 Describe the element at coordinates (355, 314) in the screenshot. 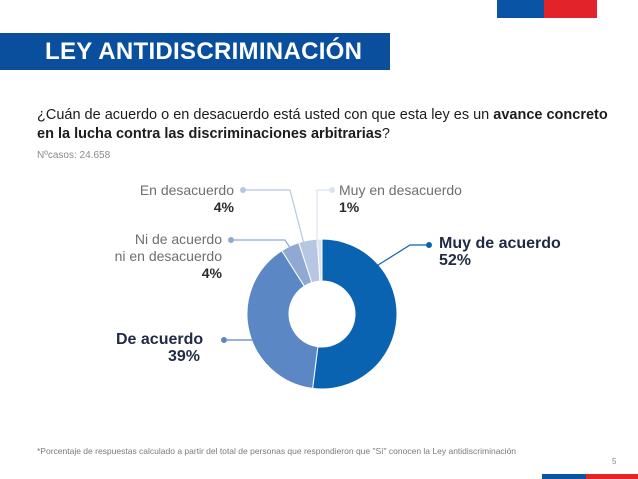

I see `slice-muy-de-acuerdo` at that location.